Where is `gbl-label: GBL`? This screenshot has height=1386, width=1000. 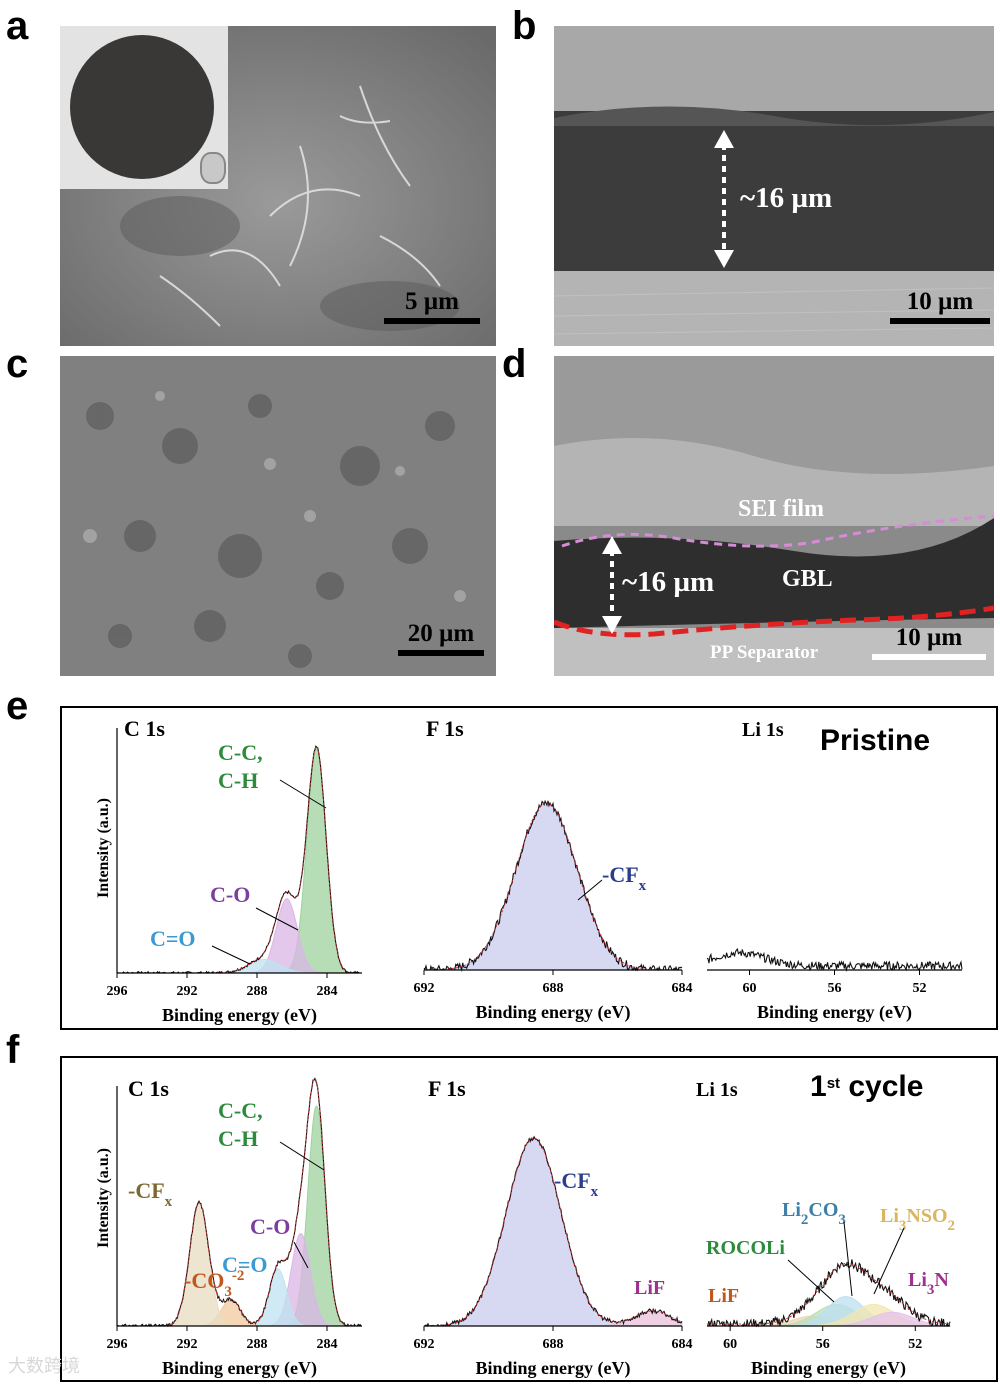 gbl-label: GBL is located at coordinates (807, 579).